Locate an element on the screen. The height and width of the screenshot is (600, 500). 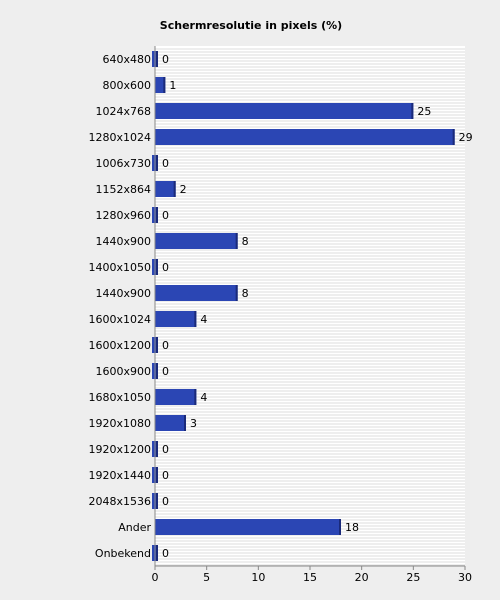
x-tick-label: 5 is located at coordinates (206, 577).